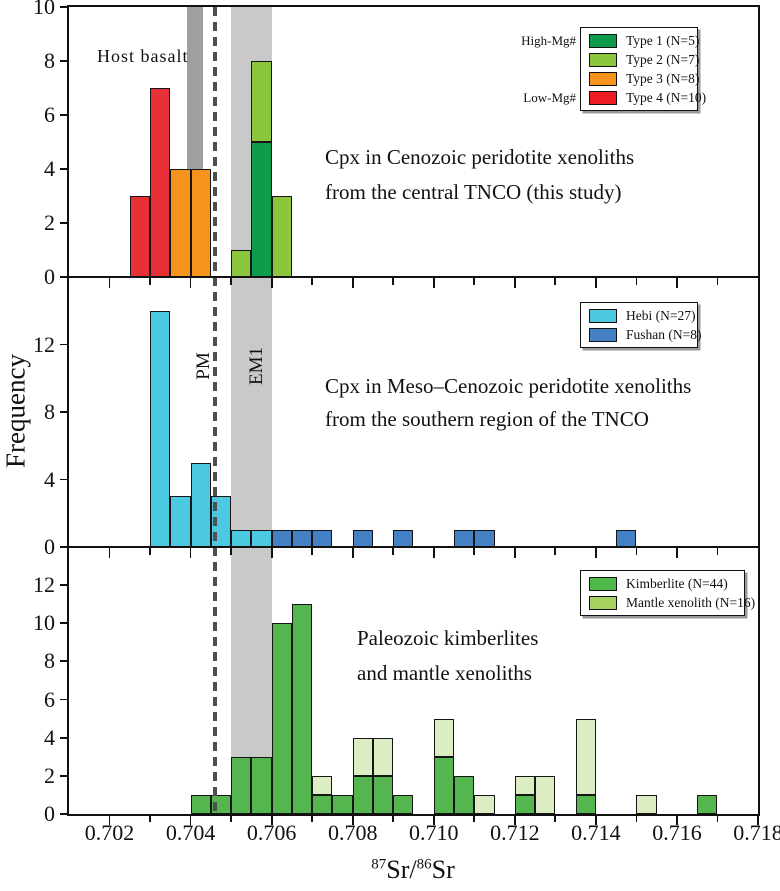 This screenshot has width=780, height=891. Describe the element at coordinates (487, 419) in the screenshot. I see `panel-annotation: from the southern region of the TNCO` at that location.